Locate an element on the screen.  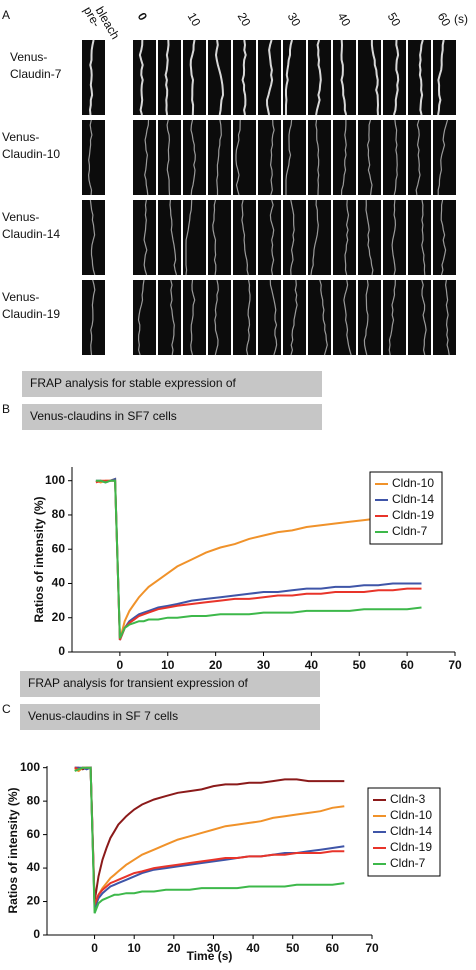
time-label: 30 is located at coordinates (294, 19).